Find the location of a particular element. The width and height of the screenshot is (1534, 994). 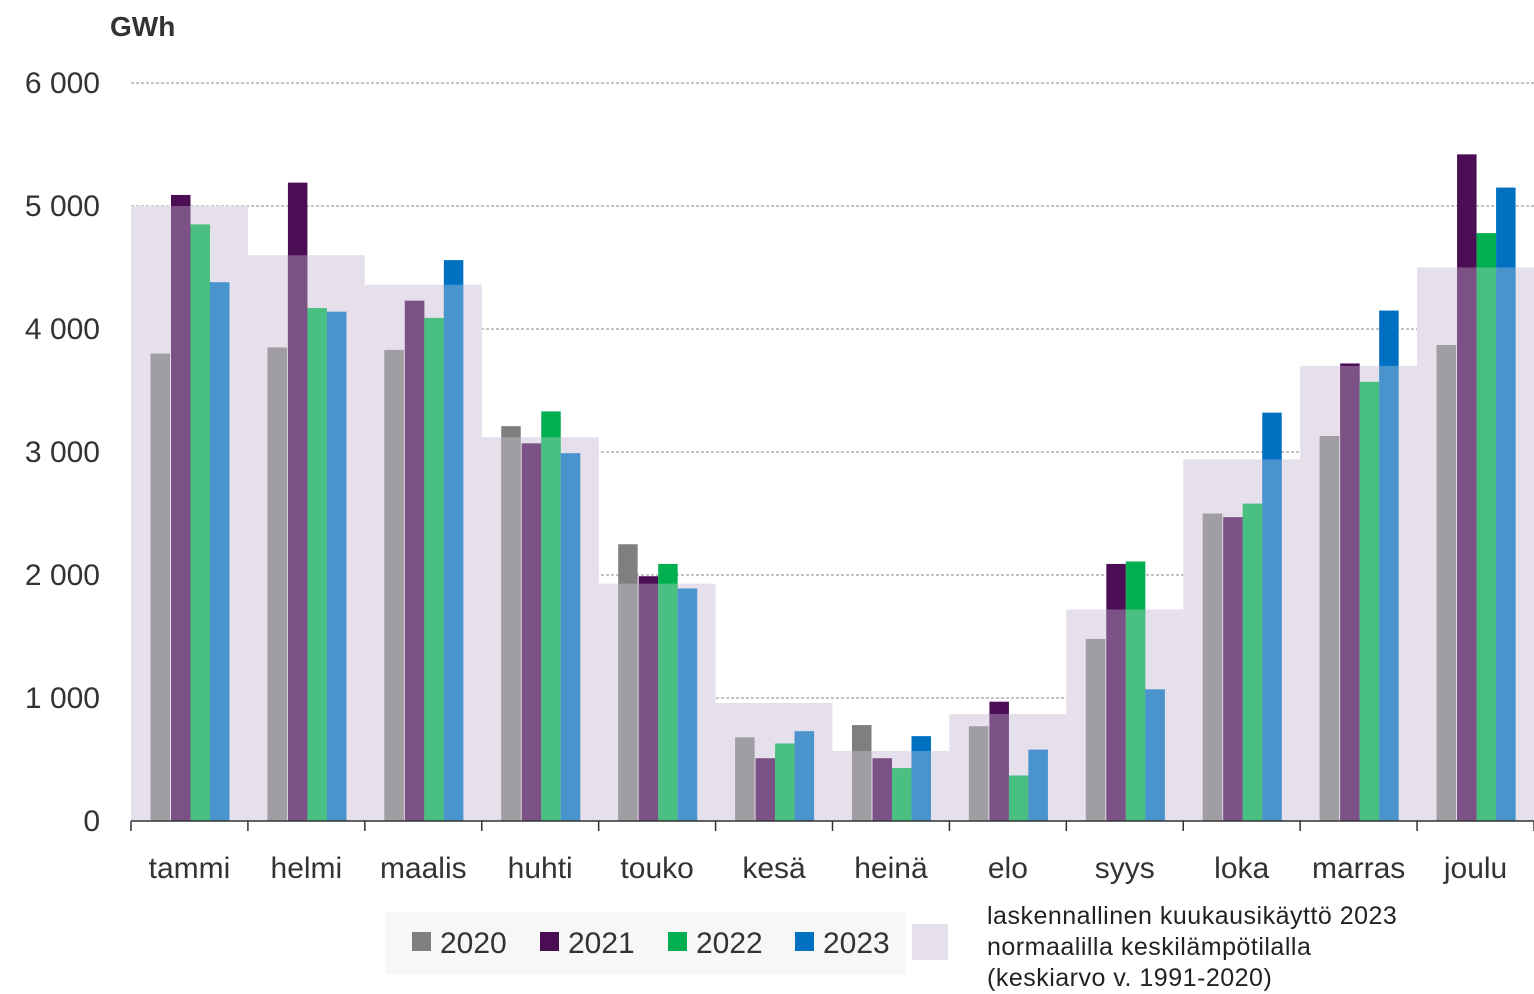

bar-2021-maalis is located at coordinates (414, 561).